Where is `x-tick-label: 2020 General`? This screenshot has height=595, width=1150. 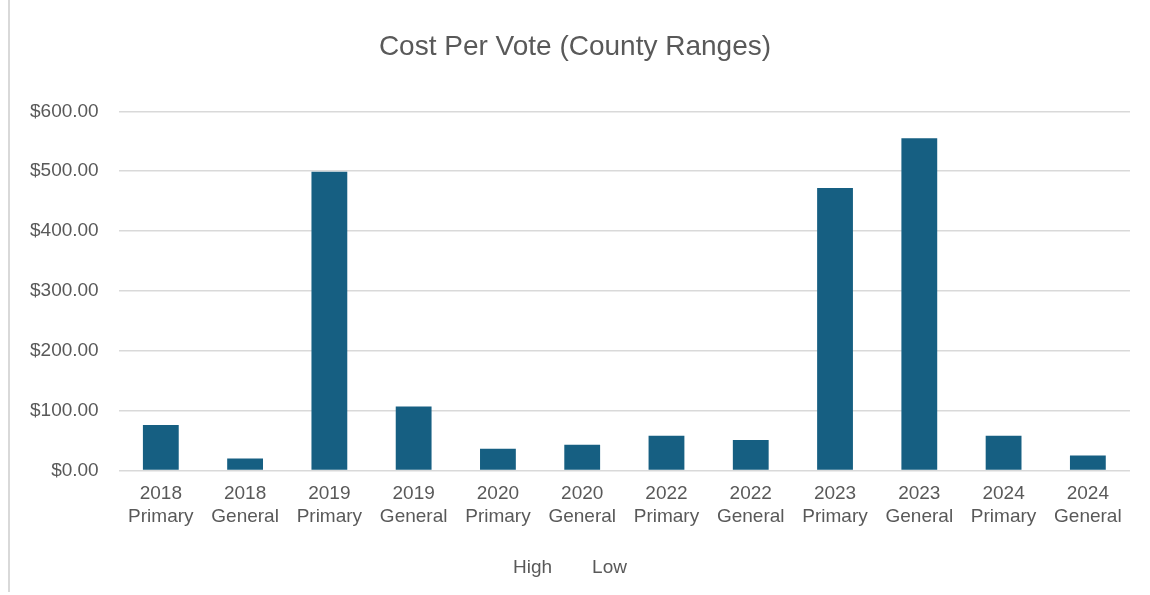
x-tick-label: 2020 General is located at coordinates (582, 504).